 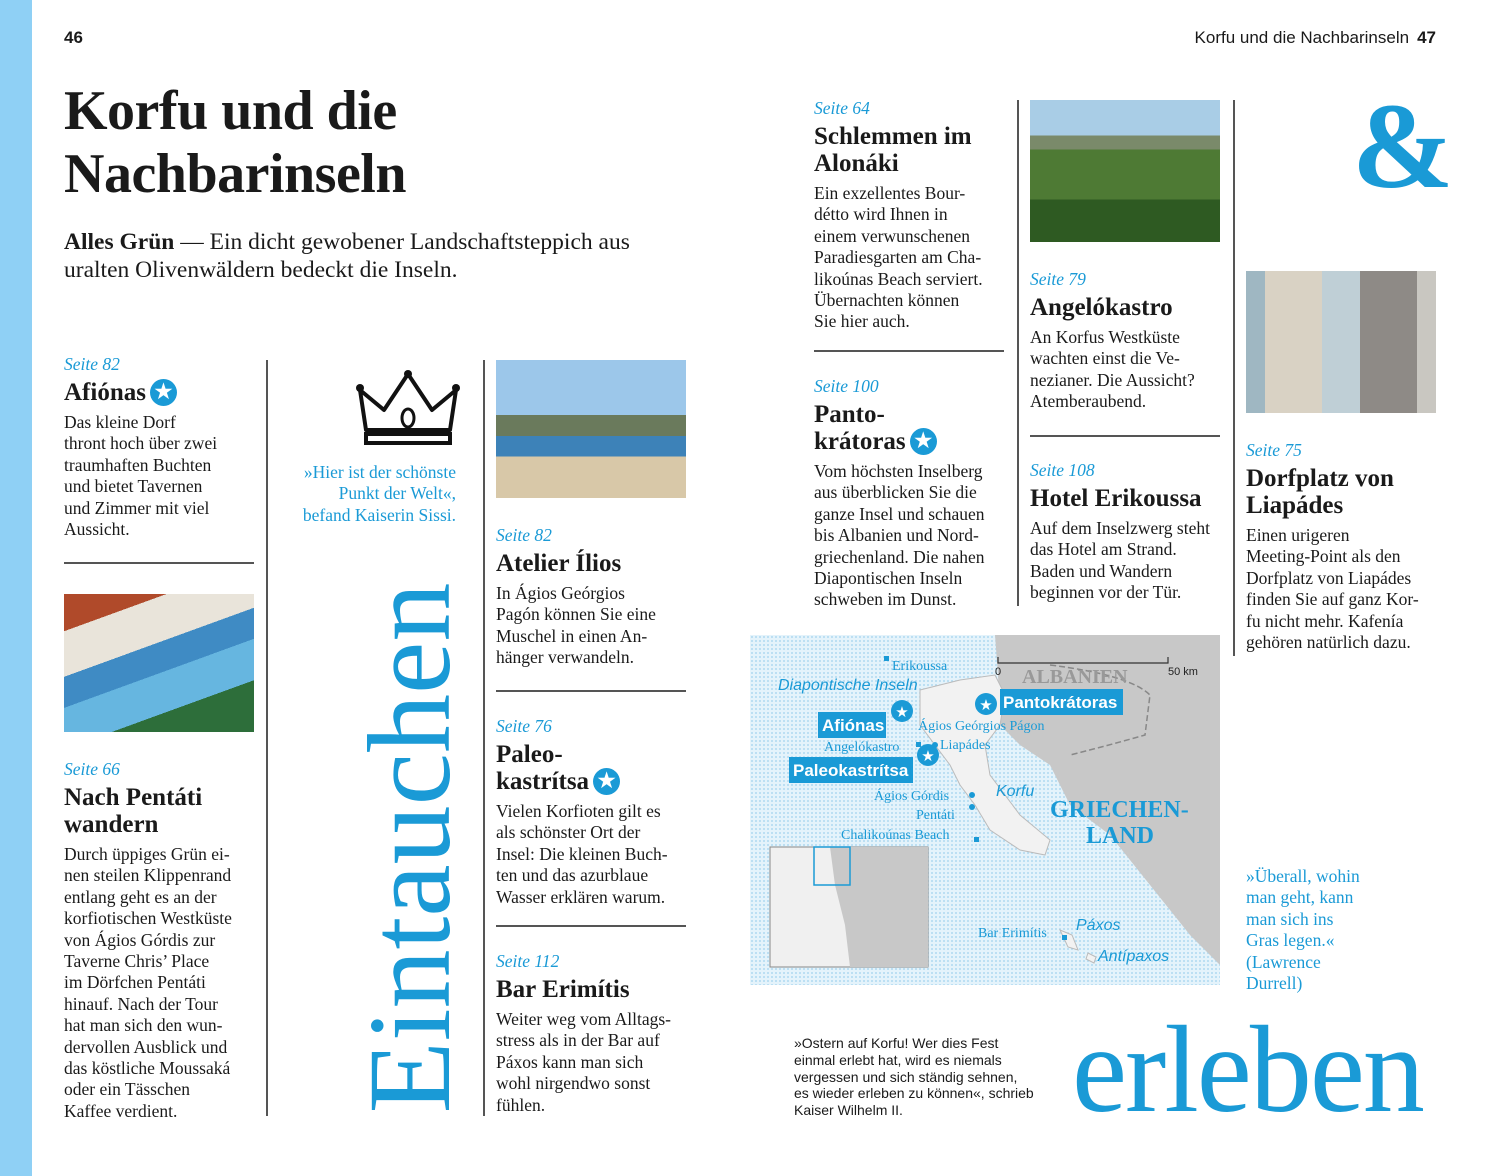 What do you see at coordinates (1320, 492) in the screenshot?
I see `entry-title: Dorfplatz von Liapádes` at bounding box center [1320, 492].